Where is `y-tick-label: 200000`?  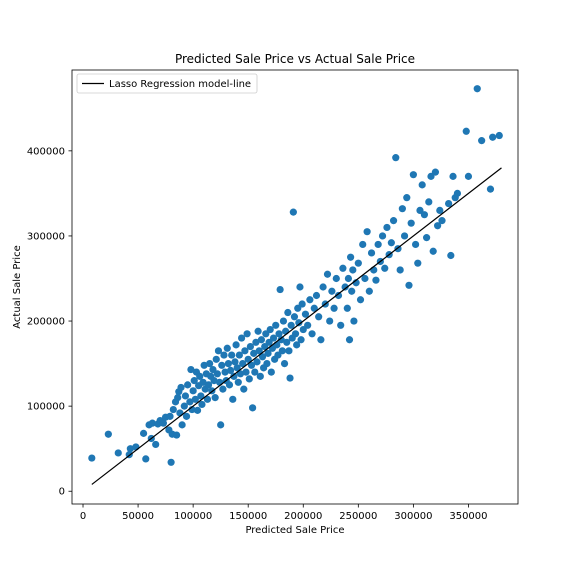
y-tick-label: 200000 is located at coordinates (46, 322).